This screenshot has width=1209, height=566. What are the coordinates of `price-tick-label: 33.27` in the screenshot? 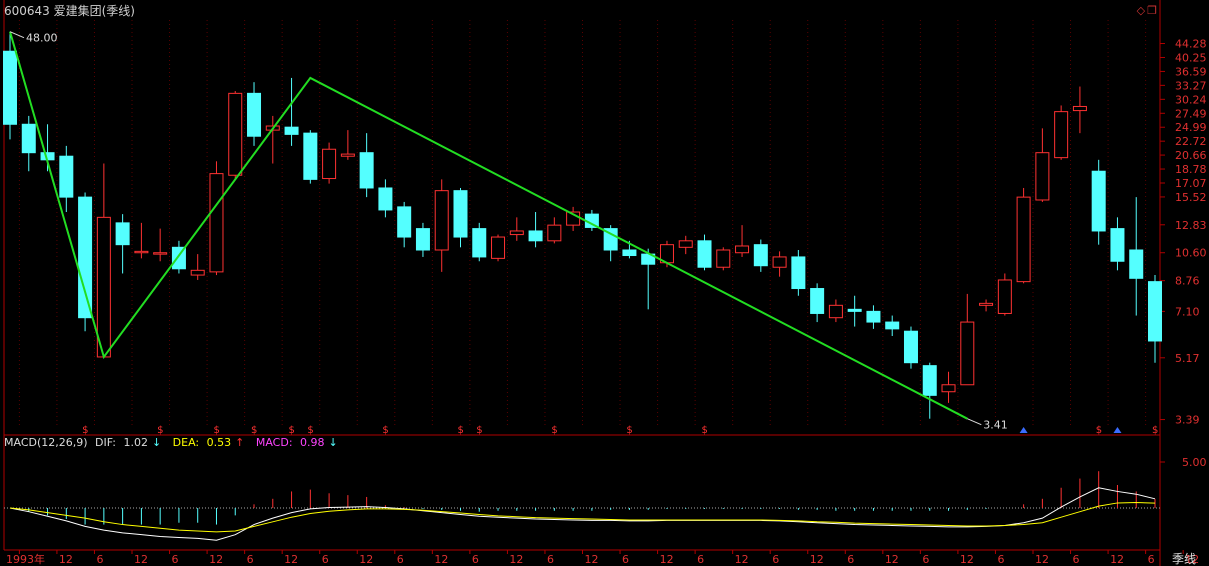 It's located at (1191, 85).